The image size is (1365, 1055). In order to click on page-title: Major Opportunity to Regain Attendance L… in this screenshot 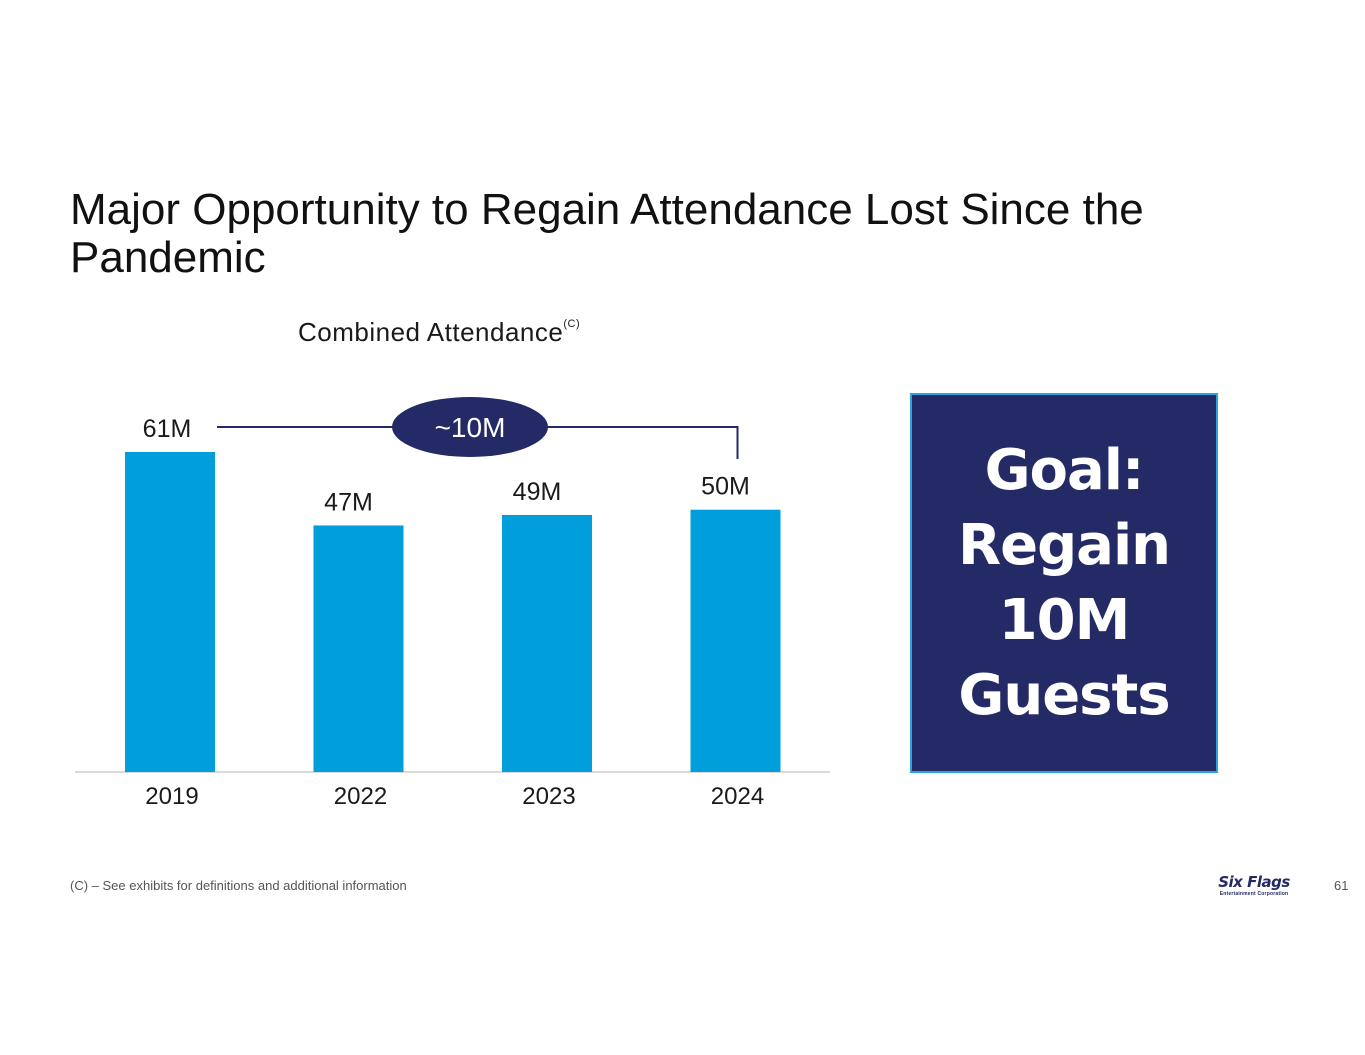, I will do `click(607, 233)`.